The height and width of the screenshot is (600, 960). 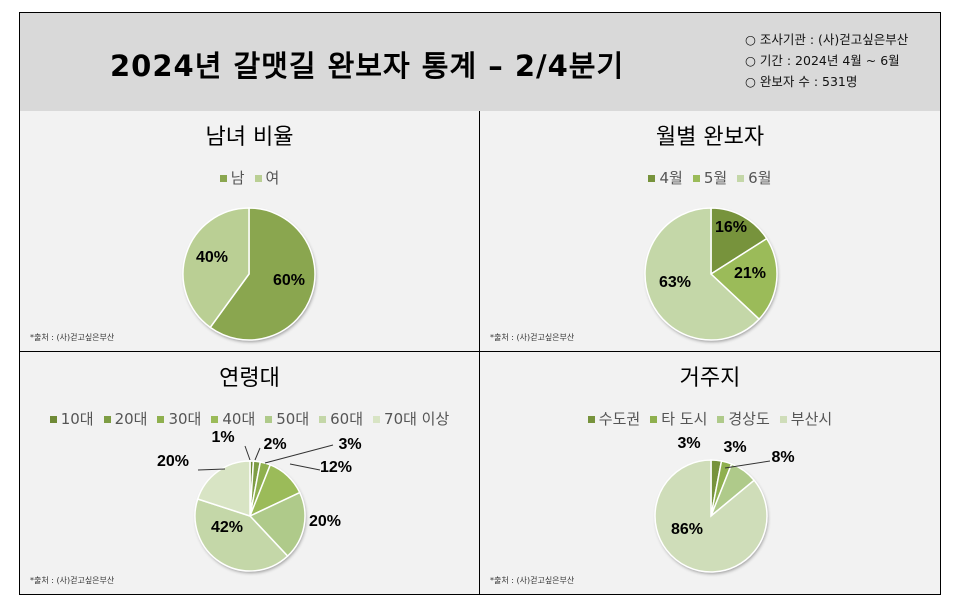 I want to click on legend-label: 20대, so click(x=131, y=419).